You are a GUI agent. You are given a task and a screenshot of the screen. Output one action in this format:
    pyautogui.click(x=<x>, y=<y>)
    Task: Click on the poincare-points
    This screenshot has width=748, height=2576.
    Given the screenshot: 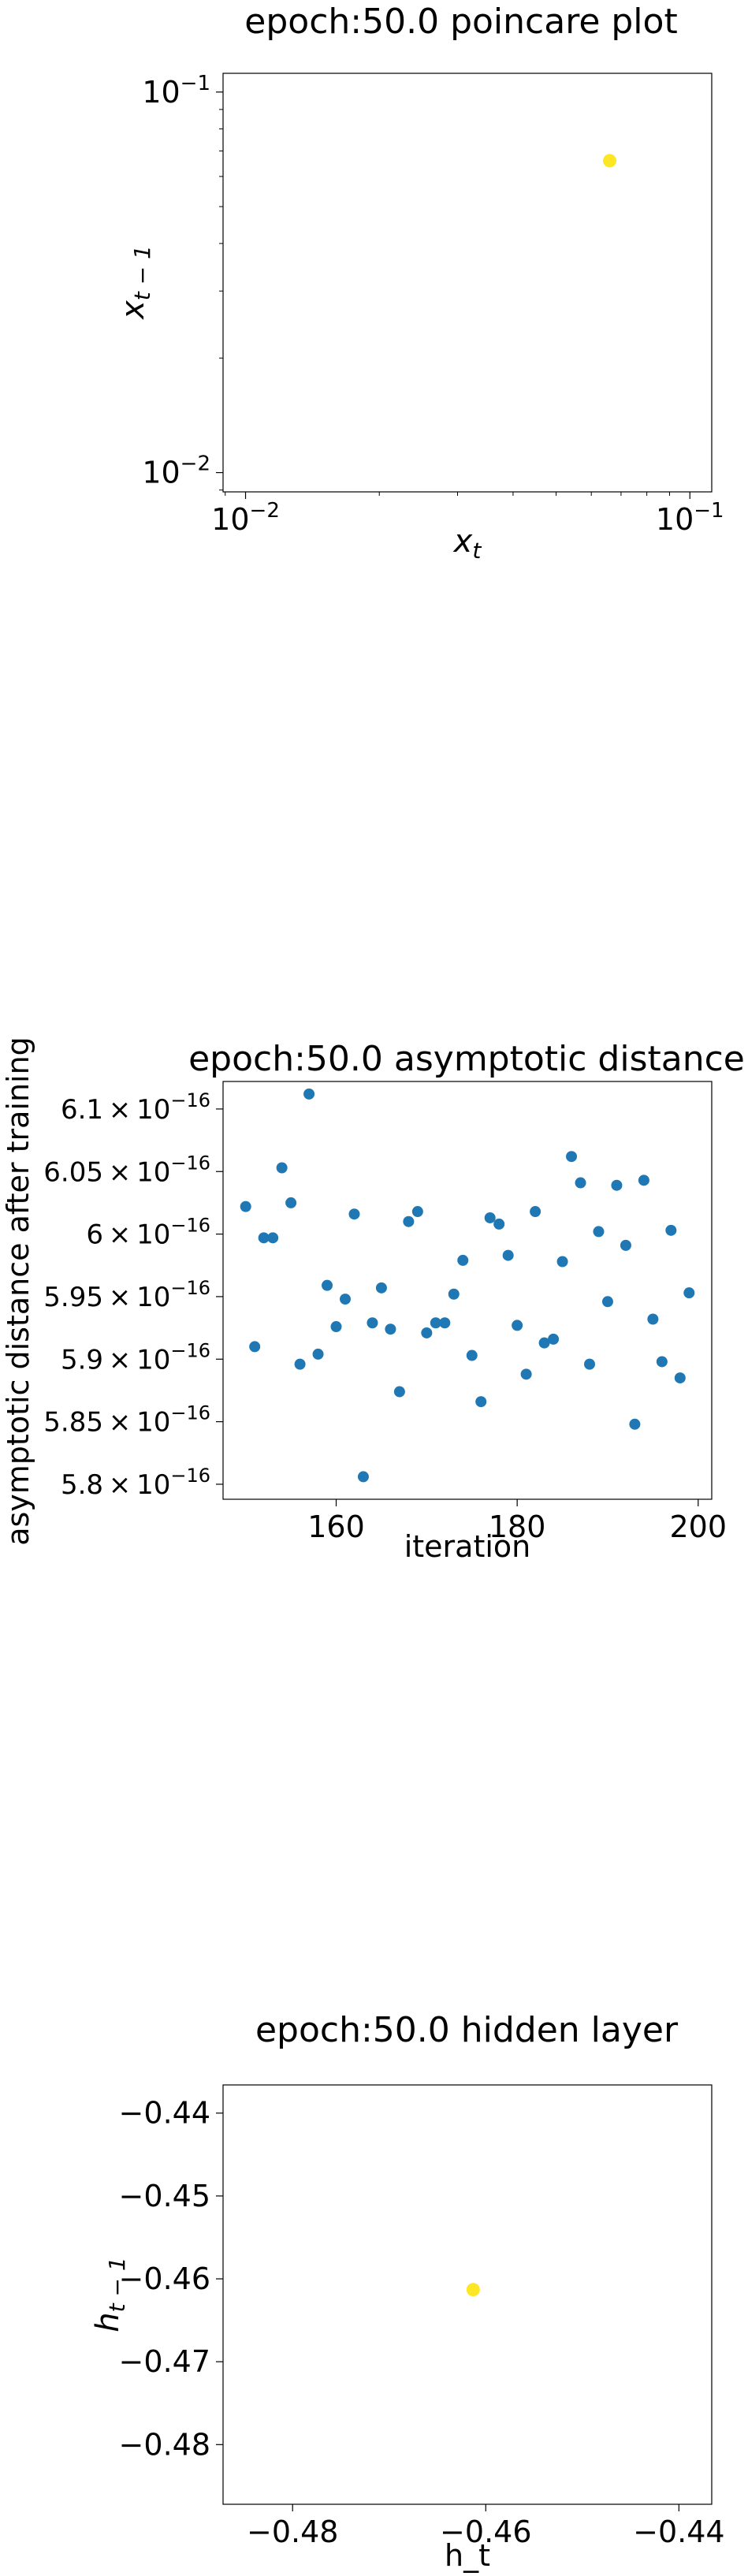 What is the action you would take?
    pyautogui.click(x=610, y=161)
    